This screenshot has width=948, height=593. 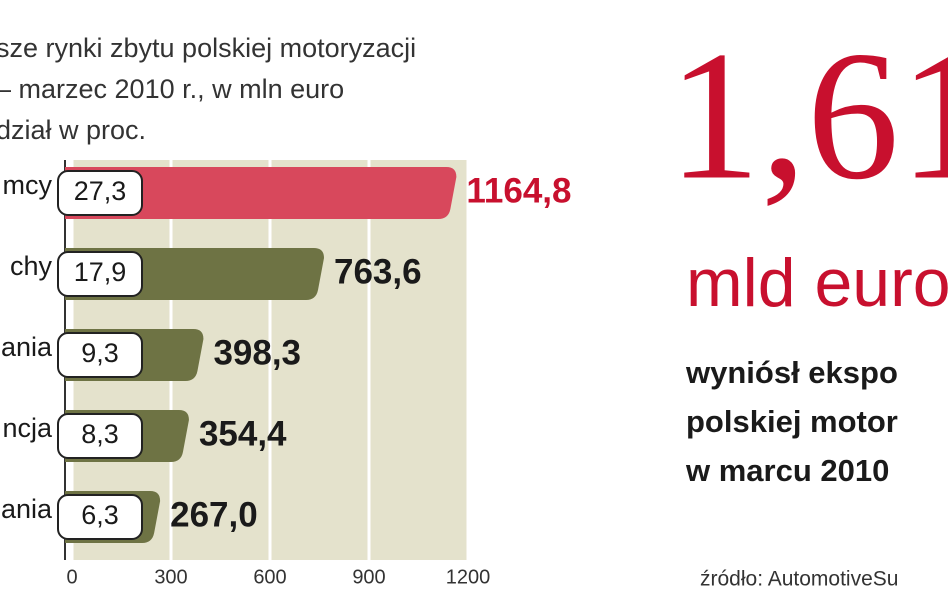 I want to click on share-label: 27,3, so click(x=100, y=191).